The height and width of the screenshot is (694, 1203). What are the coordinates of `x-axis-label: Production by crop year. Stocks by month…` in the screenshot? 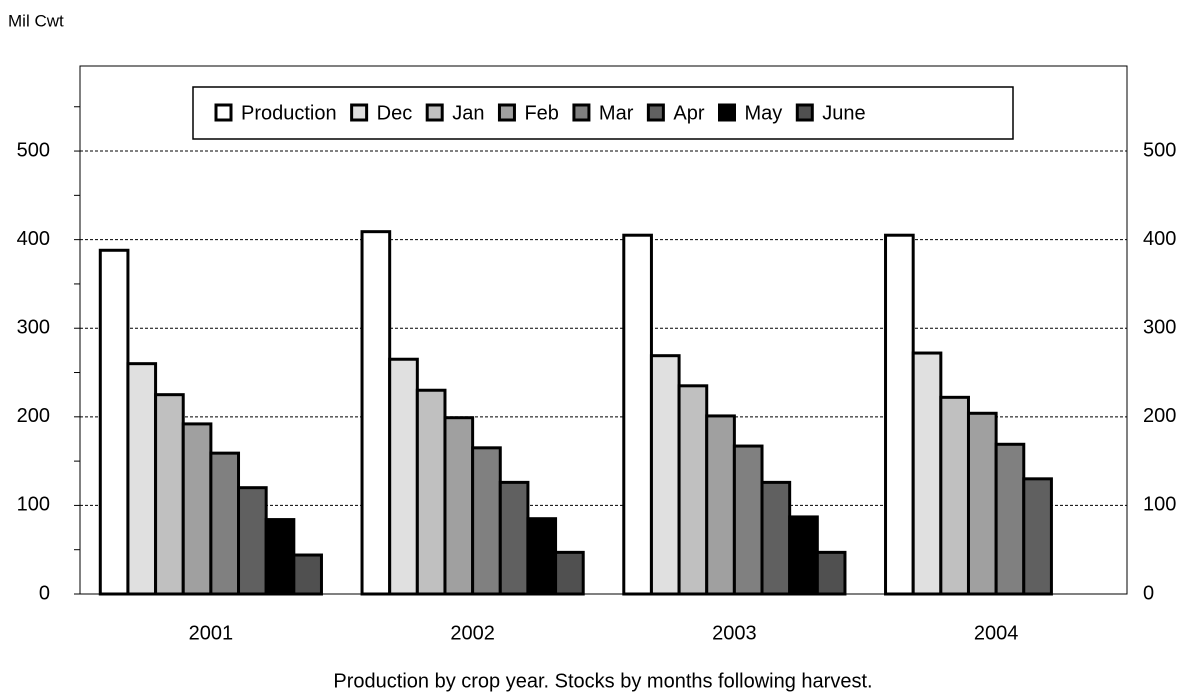 It's located at (602, 681).